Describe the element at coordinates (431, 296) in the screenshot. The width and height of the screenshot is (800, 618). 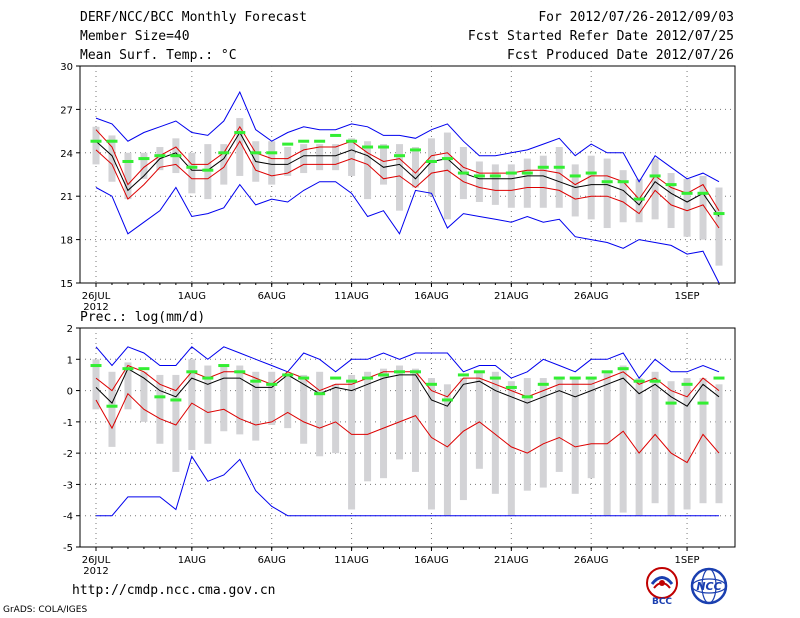
I see `x-tick-label: 16AUG` at that location.